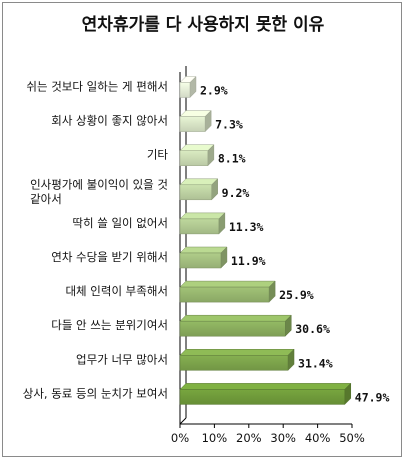 The width and height of the screenshot is (406, 461). Describe the element at coordinates (183, 421) in the screenshot. I see `axis-corner-line` at that location.